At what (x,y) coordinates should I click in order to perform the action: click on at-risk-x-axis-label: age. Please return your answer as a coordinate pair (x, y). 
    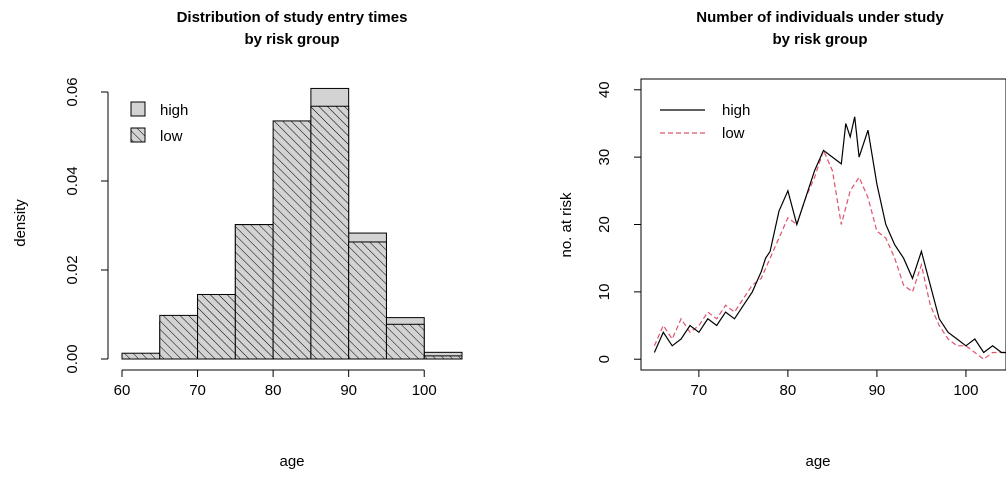
    Looking at the image, I should click on (817, 461).